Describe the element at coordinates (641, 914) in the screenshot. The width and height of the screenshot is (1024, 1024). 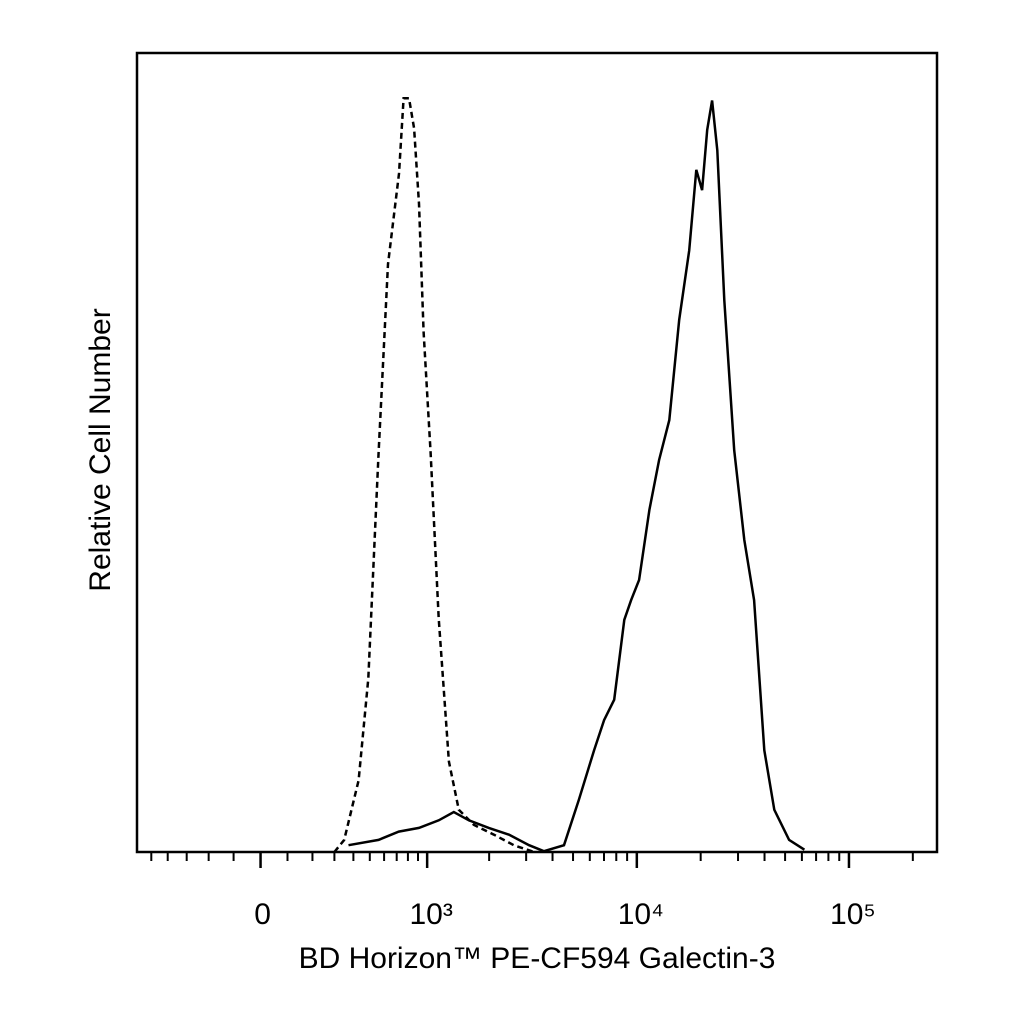
I see `x-tick-label: 10⁴` at that location.